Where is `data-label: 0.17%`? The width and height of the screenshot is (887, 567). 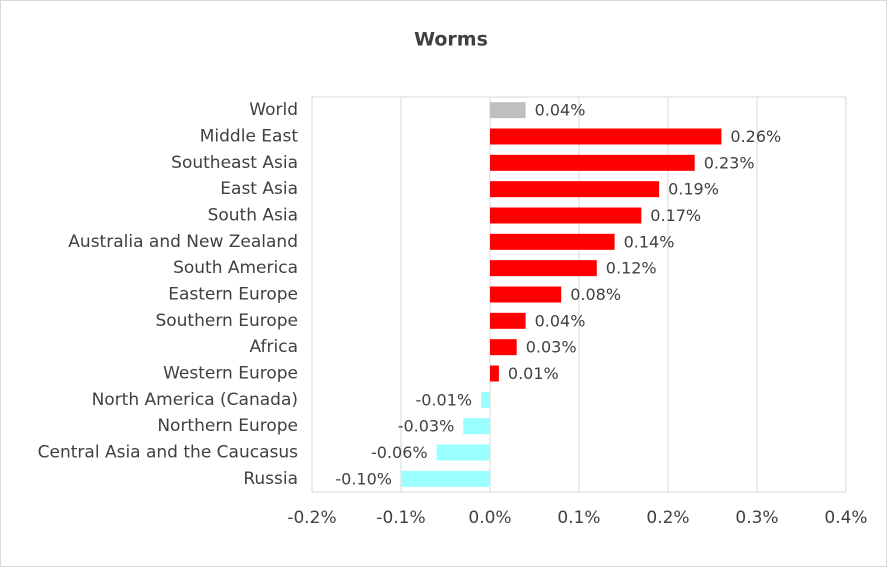 data-label: 0.17% is located at coordinates (675, 215).